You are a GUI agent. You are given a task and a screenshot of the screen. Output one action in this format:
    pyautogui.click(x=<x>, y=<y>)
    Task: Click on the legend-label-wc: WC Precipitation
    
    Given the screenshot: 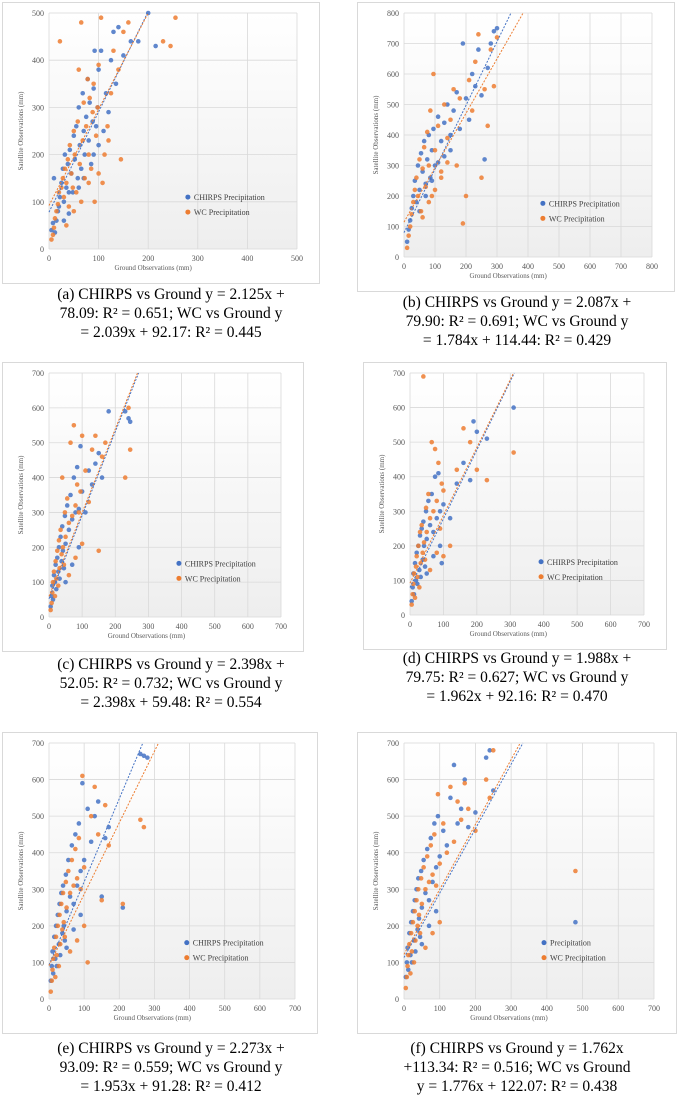 What is the action you would take?
    pyautogui.click(x=578, y=958)
    